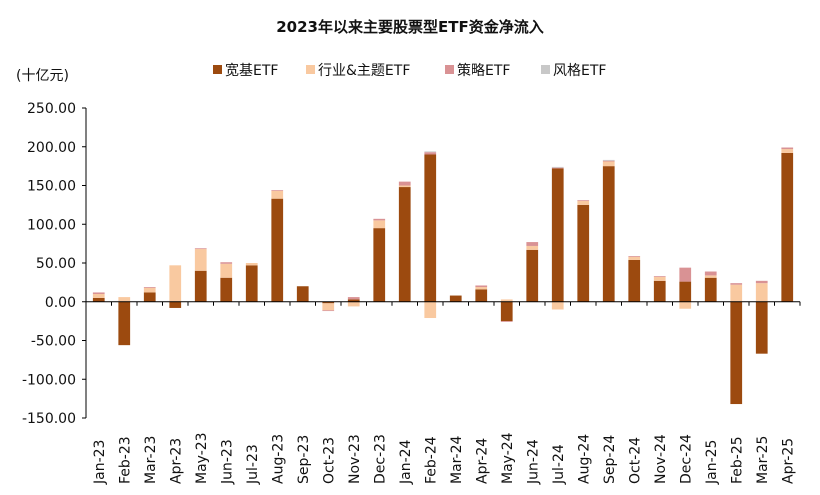 The width and height of the screenshot is (820, 495). I want to click on x-tick-label: Jun-24, so click(533, 462).